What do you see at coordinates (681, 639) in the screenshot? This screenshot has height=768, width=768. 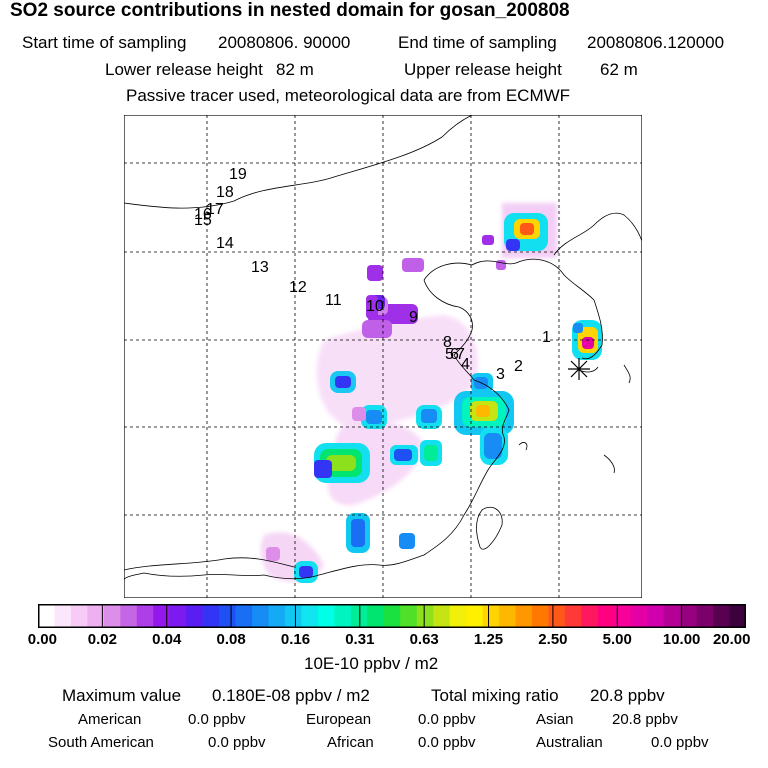 I see `colorbar-tick-label: 10.00` at bounding box center [681, 639].